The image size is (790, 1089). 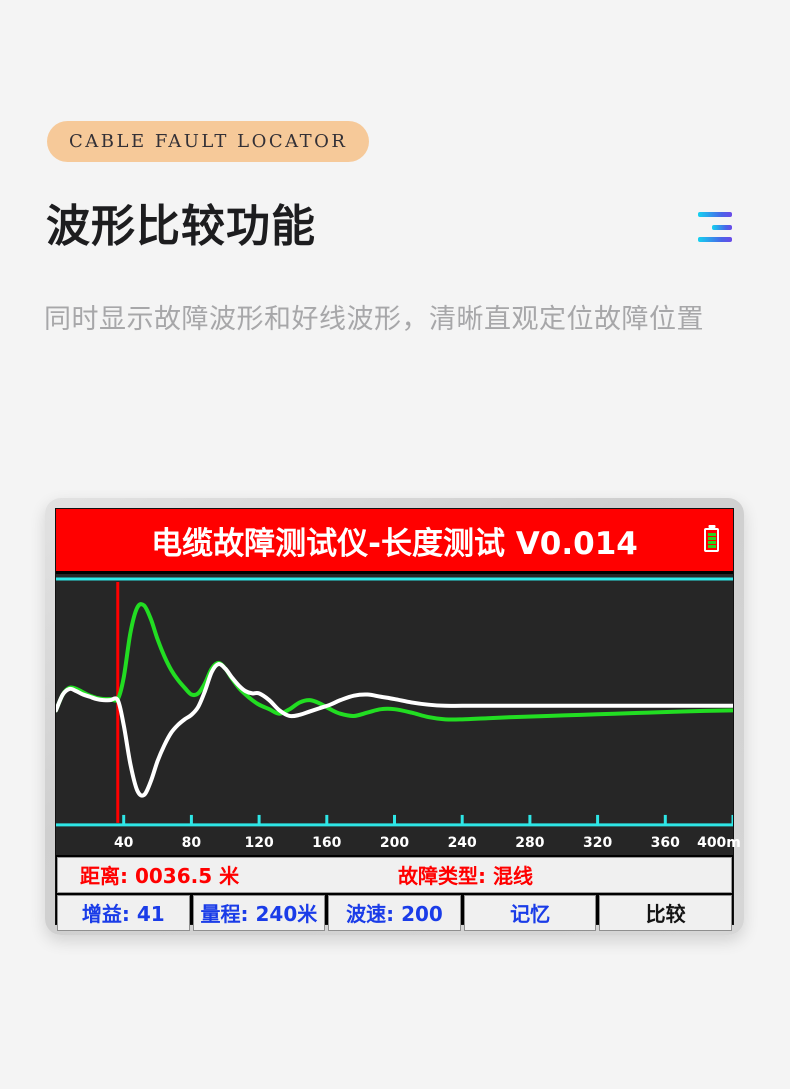 What do you see at coordinates (462, 842) in the screenshot?
I see `x-axis-tick-label: 240` at bounding box center [462, 842].